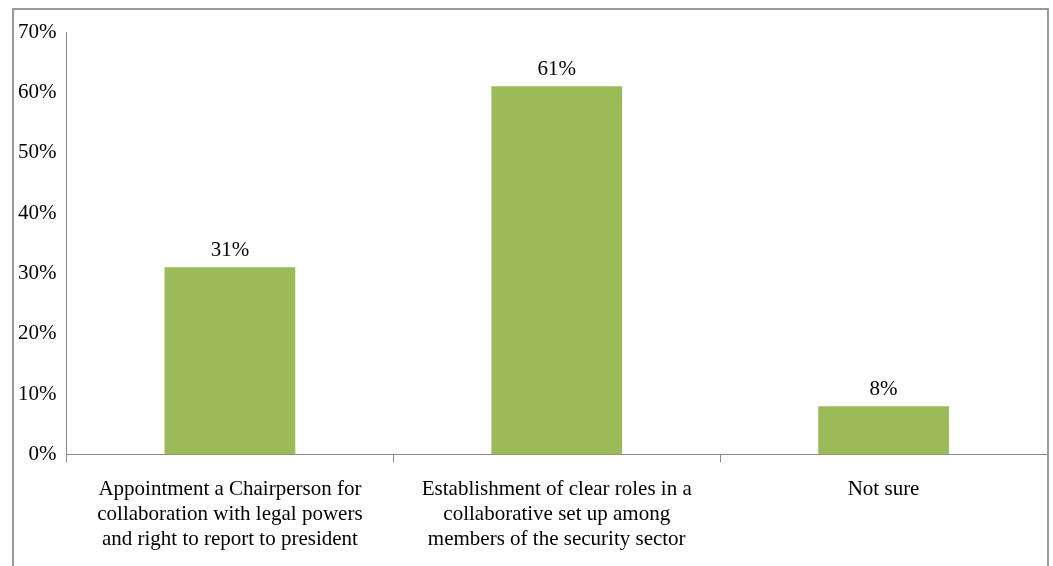 Image resolution: width=1053 pixels, height=566 pixels. What do you see at coordinates (883, 487) in the screenshot?
I see `x-tick-label: Not sure` at bounding box center [883, 487].